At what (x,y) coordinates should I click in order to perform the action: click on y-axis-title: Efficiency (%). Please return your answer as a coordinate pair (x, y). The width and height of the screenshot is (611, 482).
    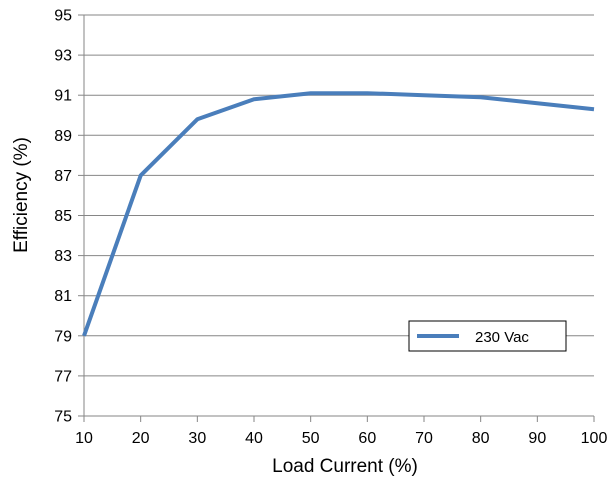
    Looking at the image, I should click on (21, 195).